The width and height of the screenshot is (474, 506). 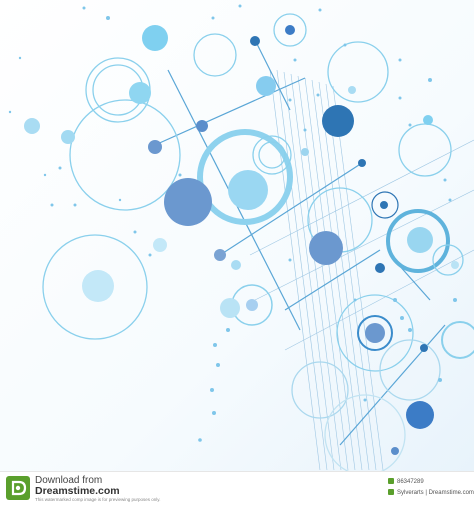 I want to click on credit-row: Sylverarts | Dreamstime.com, so click(x=431, y=493).